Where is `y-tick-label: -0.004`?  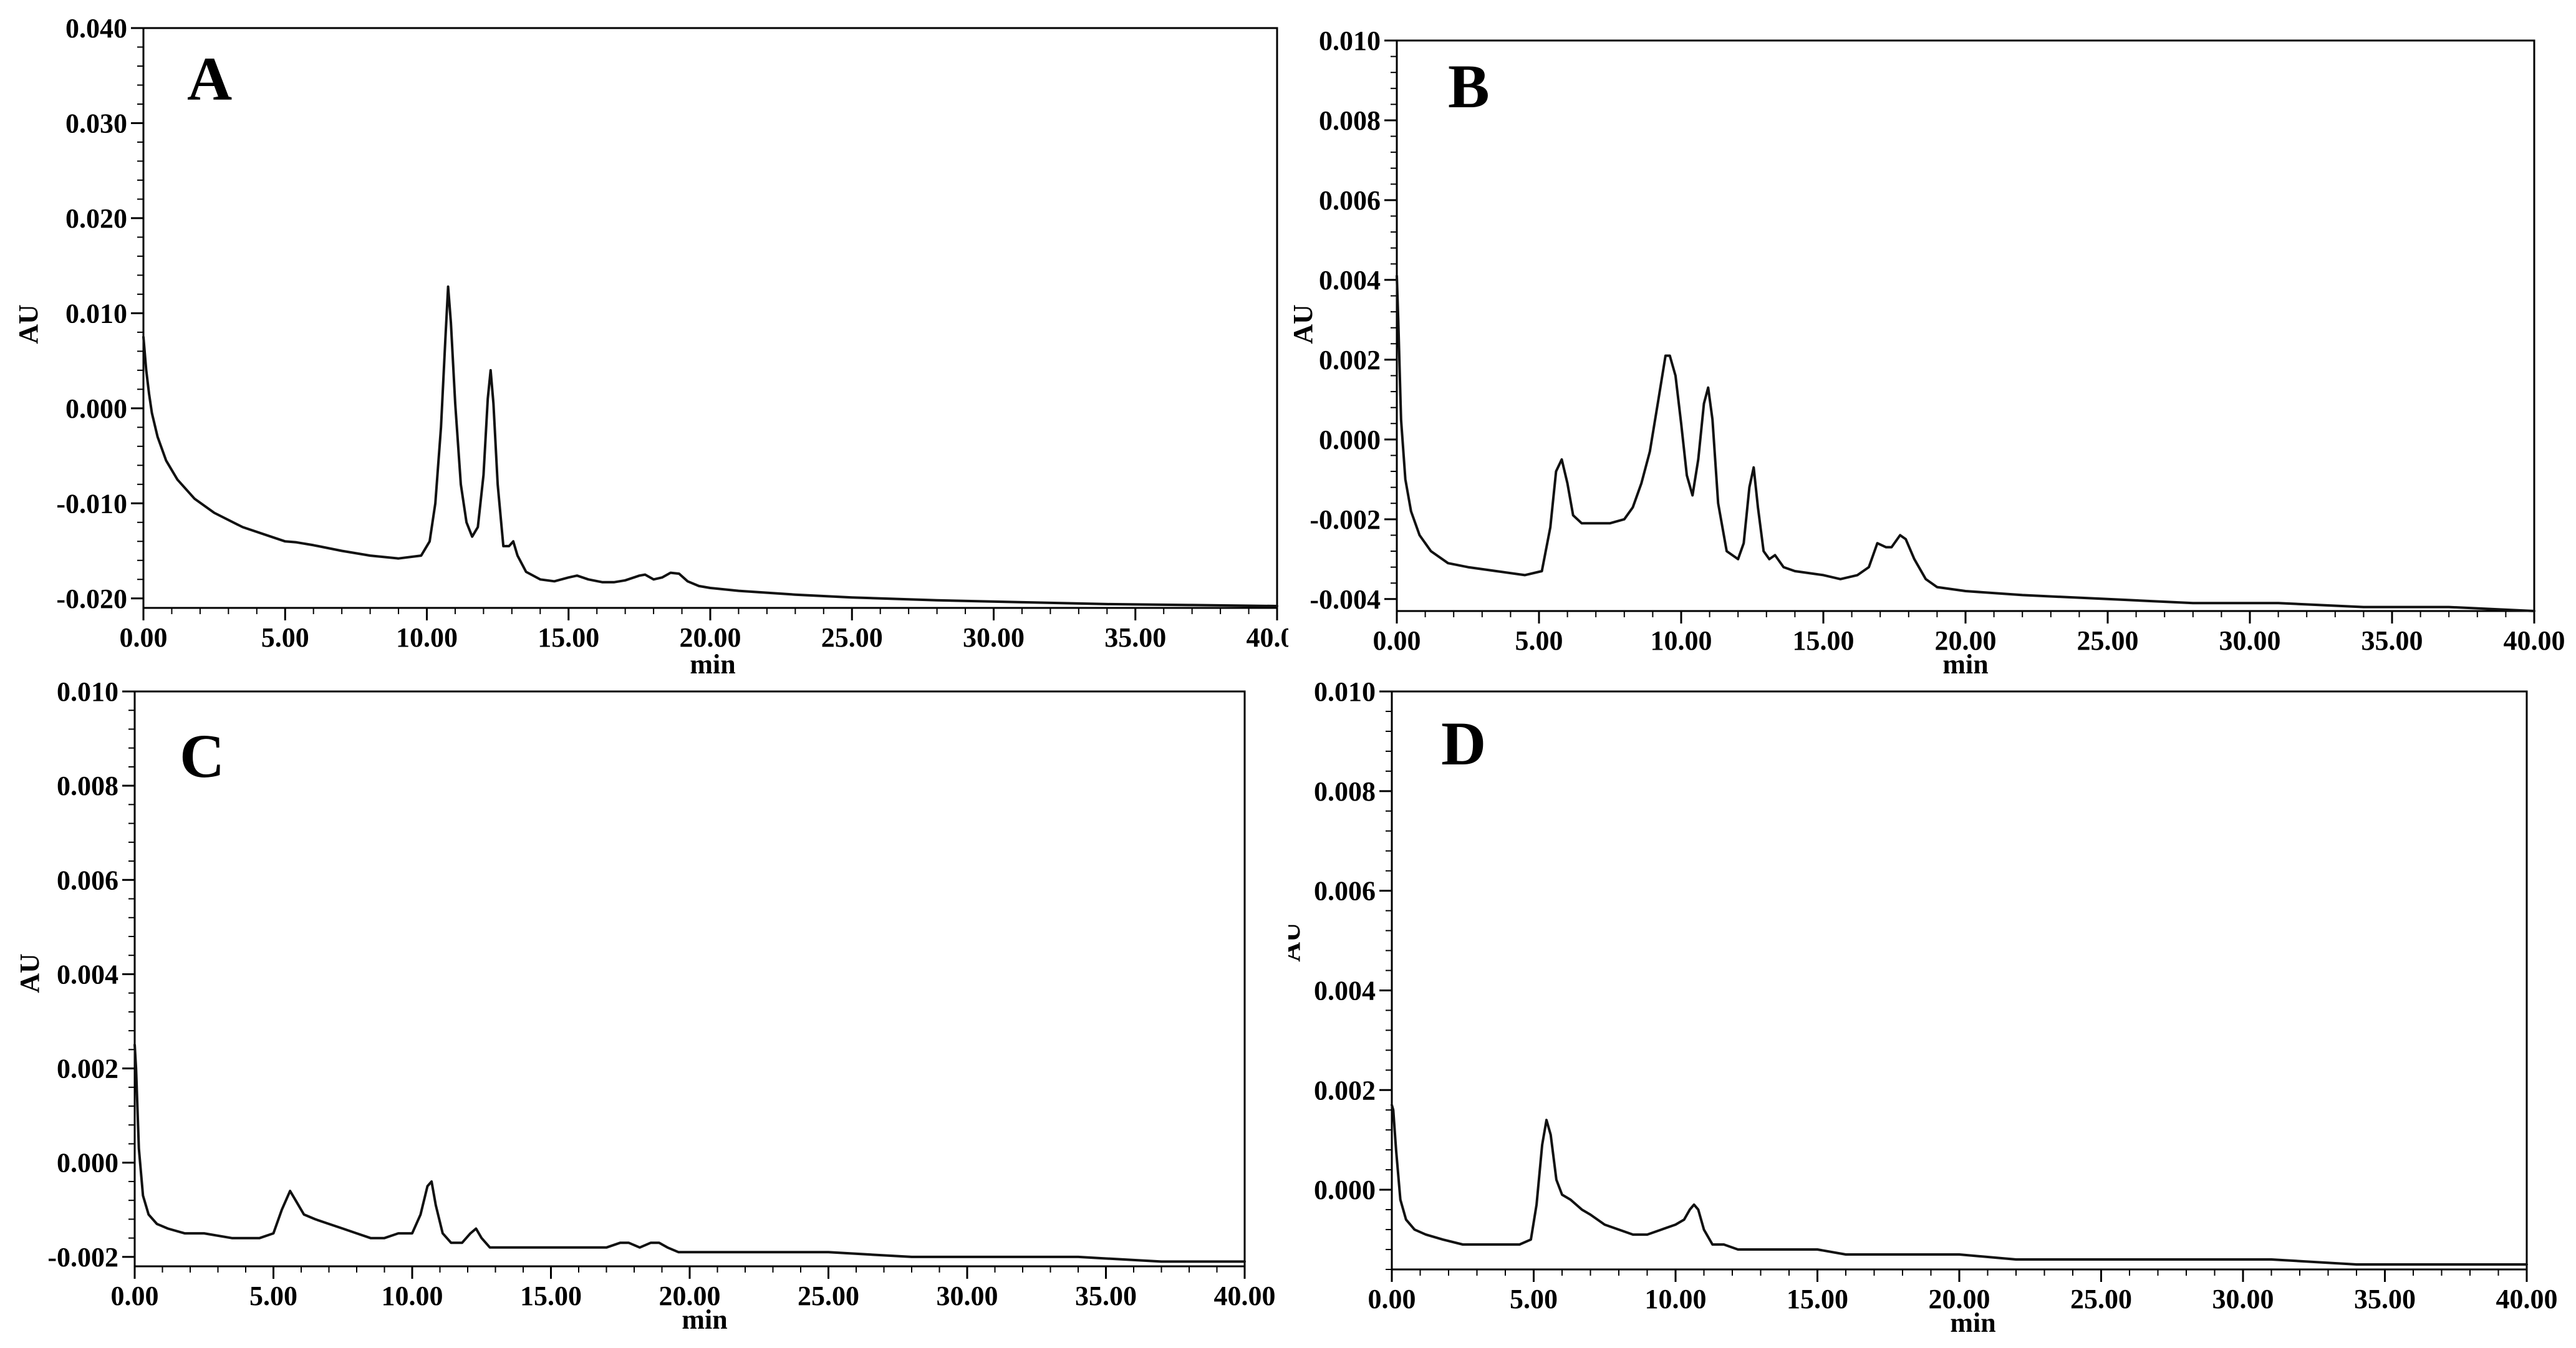
y-tick-label: -0.004 is located at coordinates (1345, 599).